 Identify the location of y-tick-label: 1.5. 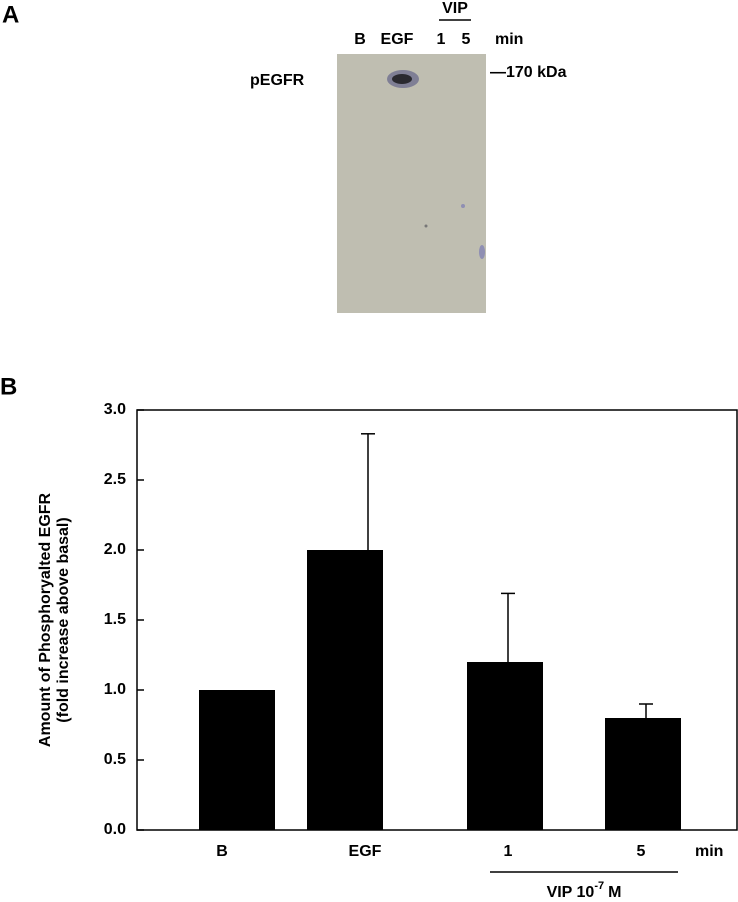
(115, 619).